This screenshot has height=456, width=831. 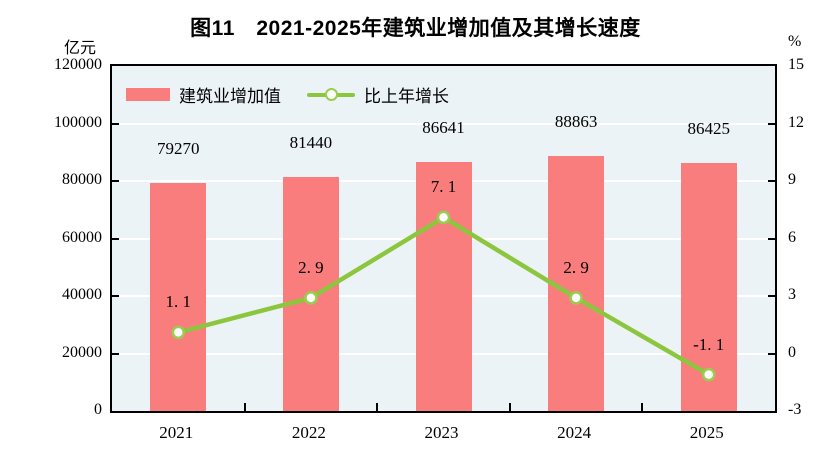 What do you see at coordinates (792, 294) in the screenshot?
I see `right-tick-label-3: 3` at bounding box center [792, 294].